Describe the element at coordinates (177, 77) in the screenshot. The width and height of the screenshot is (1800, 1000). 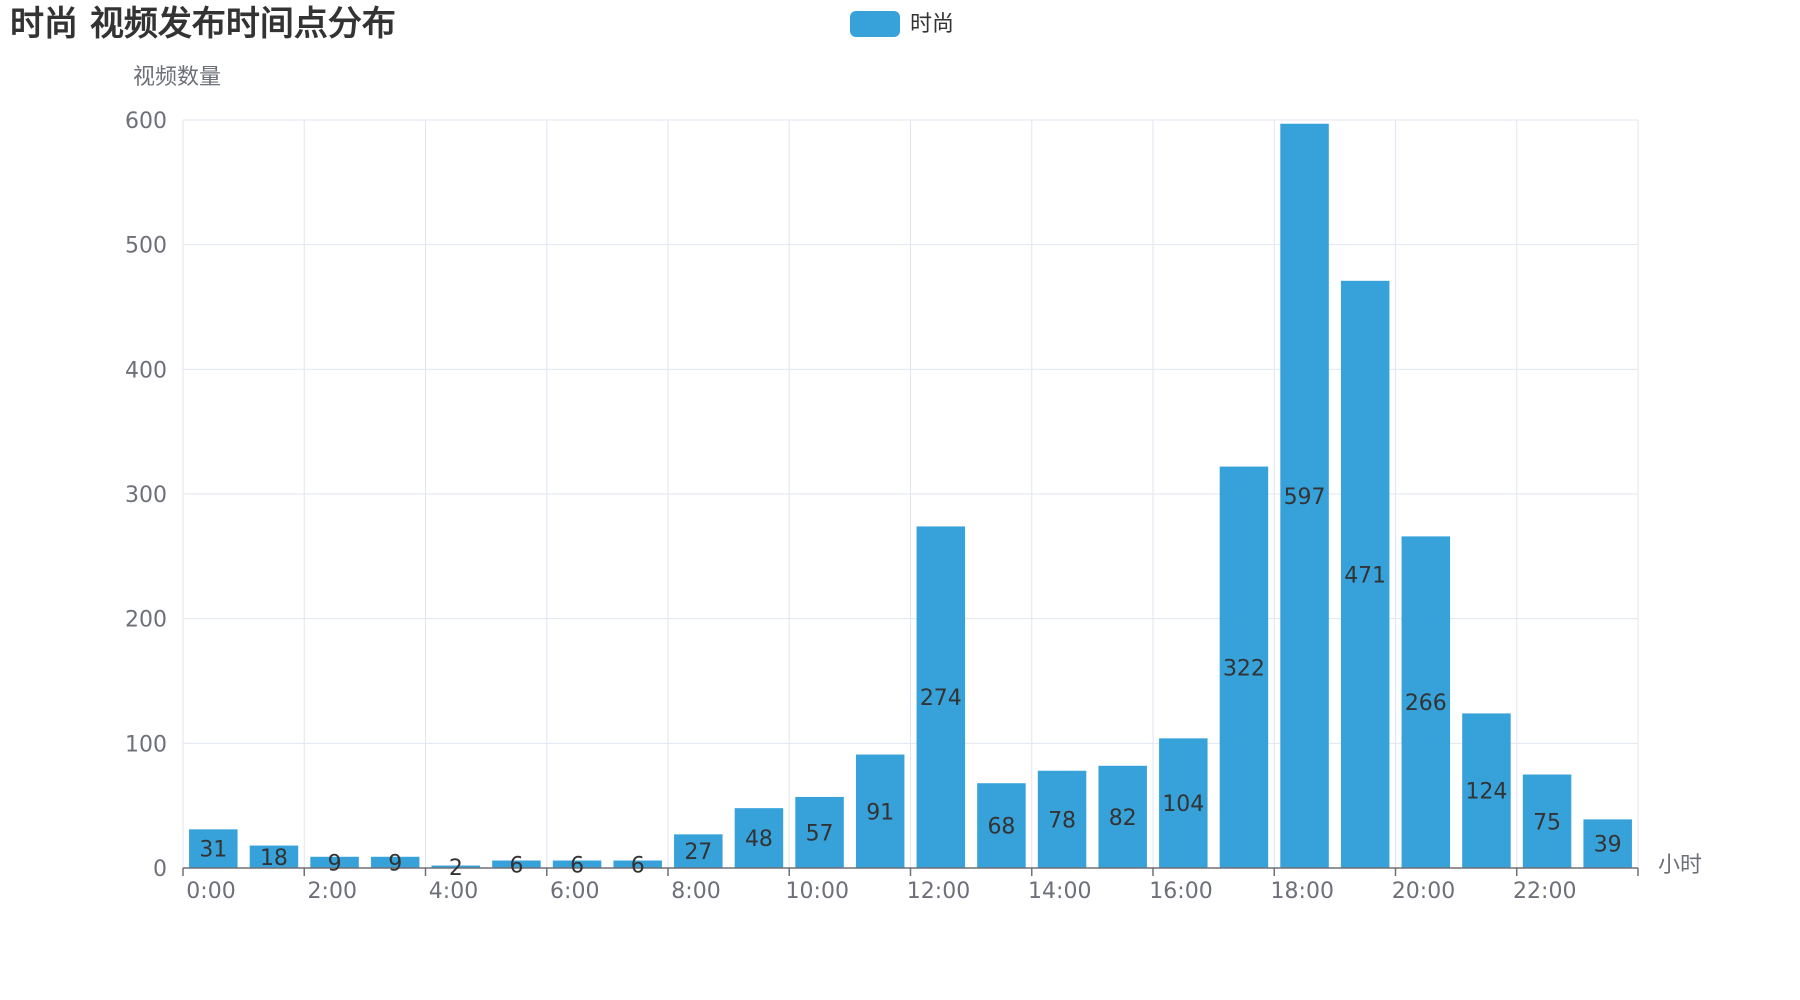
I see `y-axis-title: 视频数量` at that location.